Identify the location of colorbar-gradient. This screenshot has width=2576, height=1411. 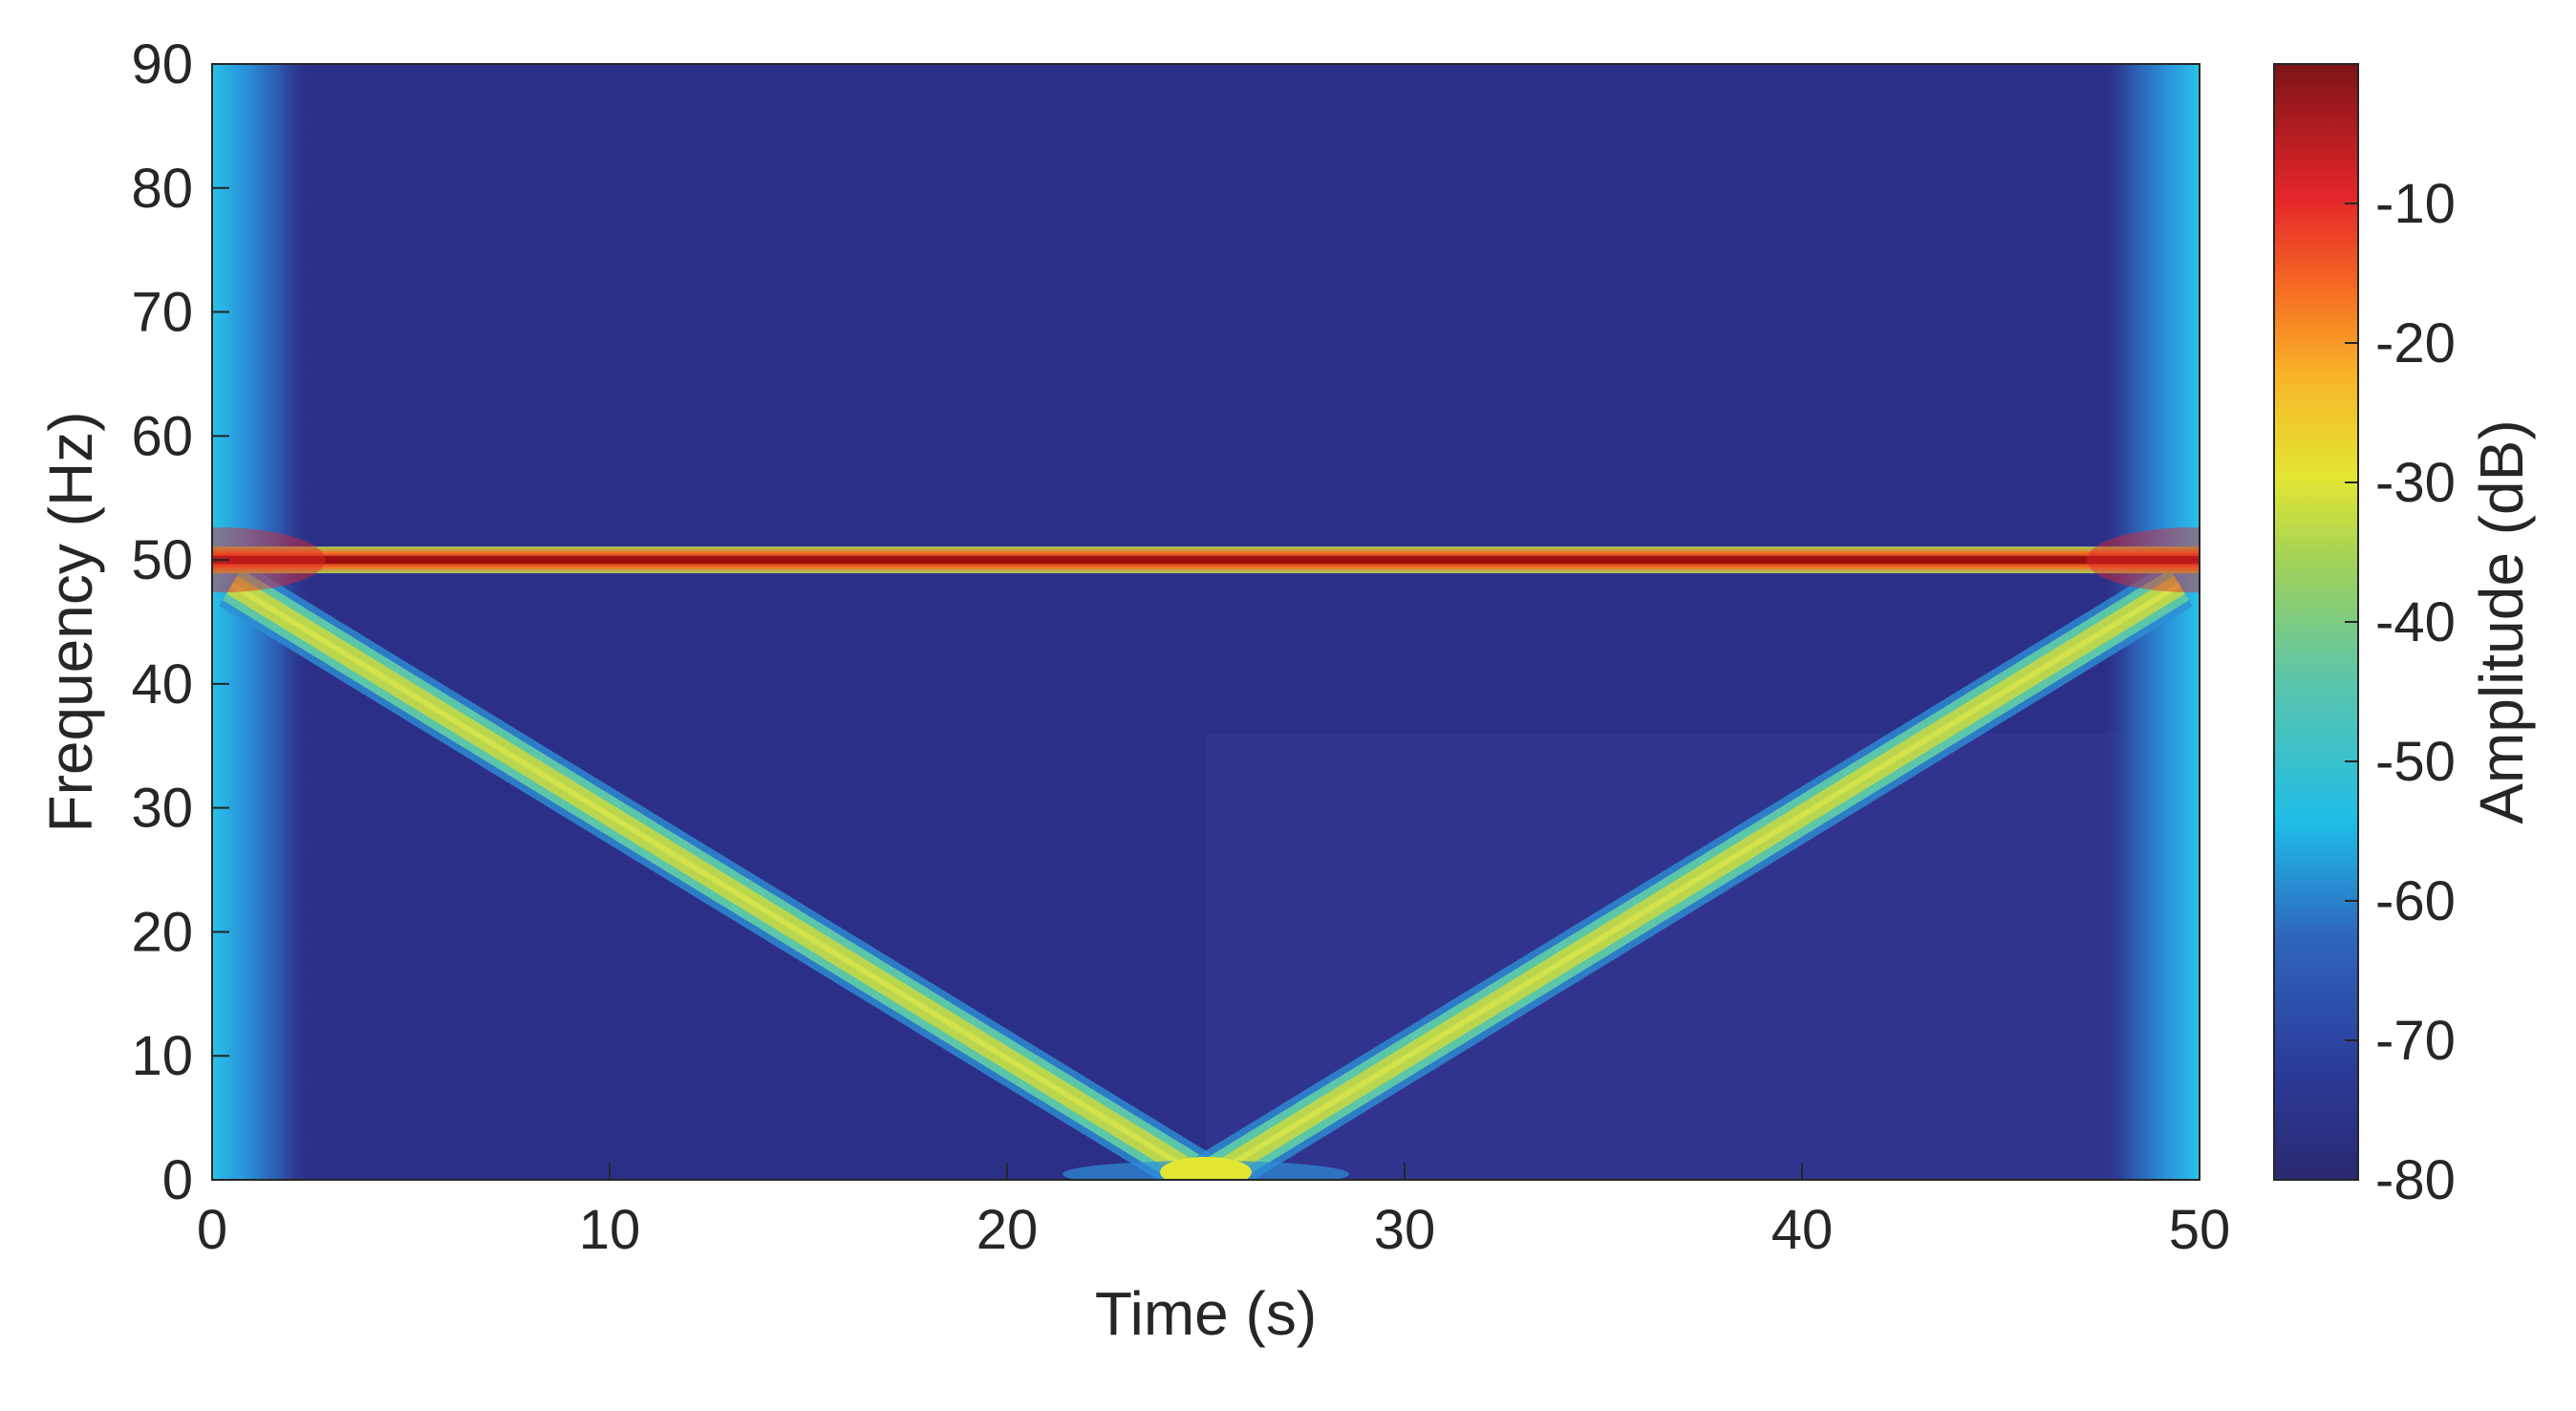
(2316, 622).